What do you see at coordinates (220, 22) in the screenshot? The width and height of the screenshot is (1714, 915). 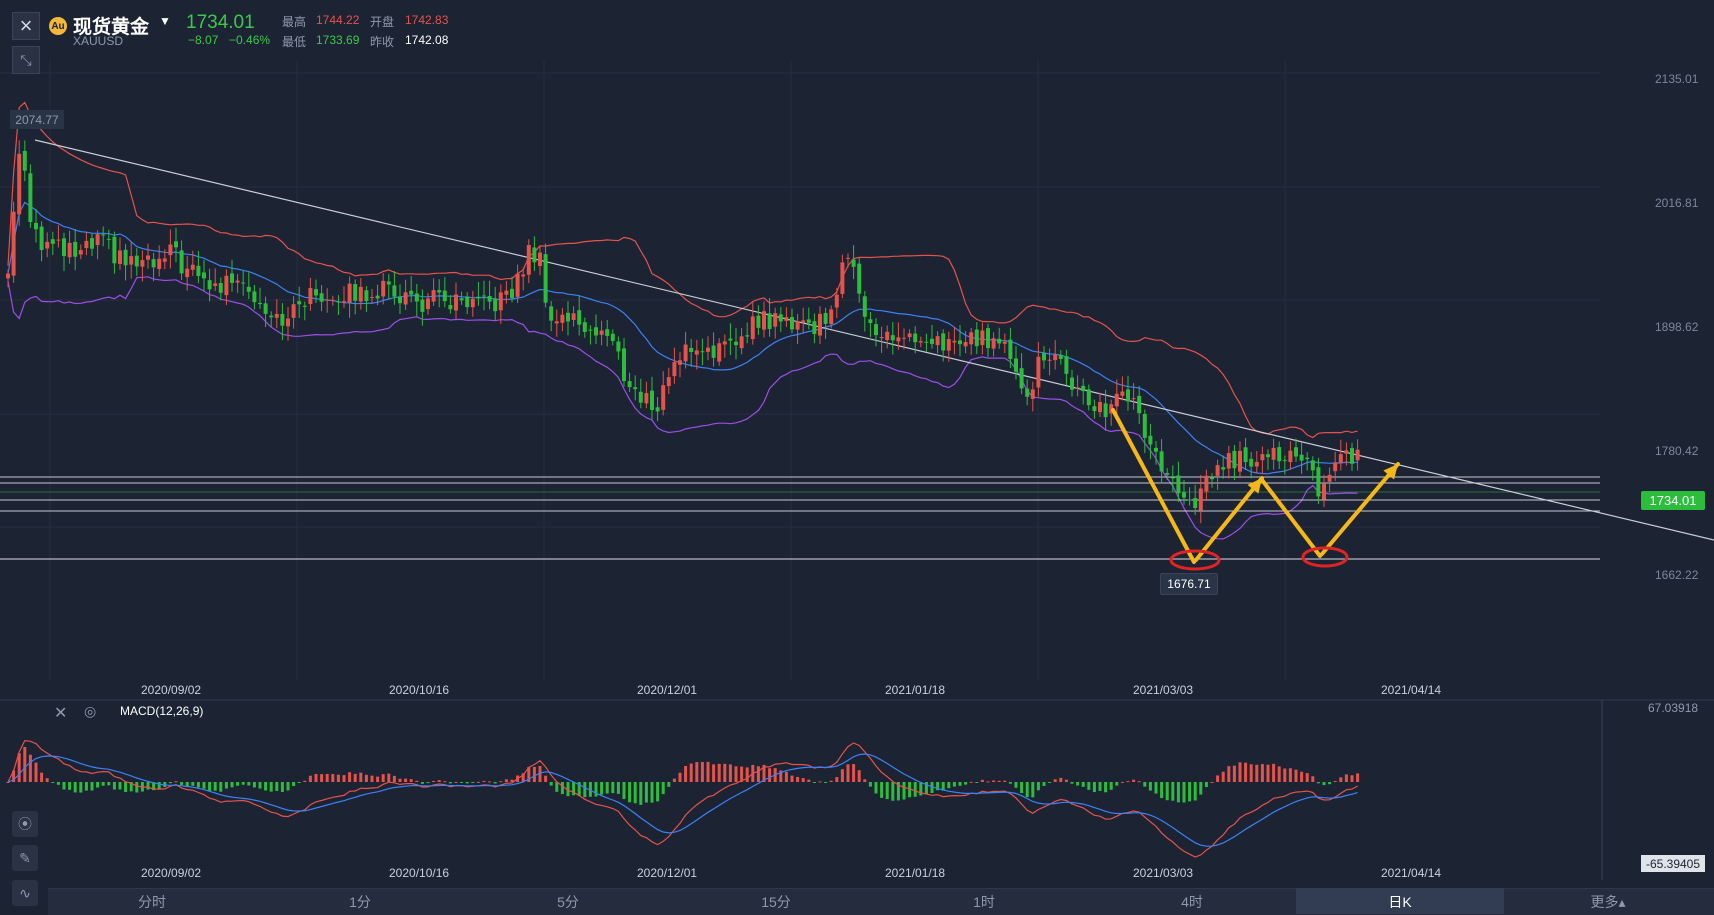 I see `last-price: 1734.01` at bounding box center [220, 22].